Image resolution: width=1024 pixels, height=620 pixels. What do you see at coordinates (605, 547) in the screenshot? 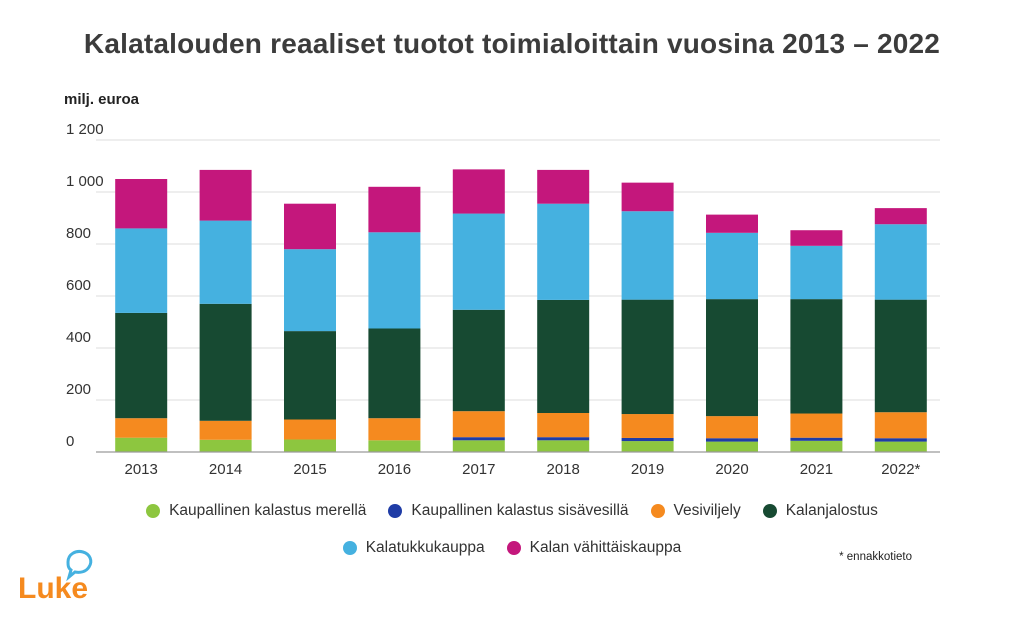
I see `legend-label: Kalan vähittäiskauppa` at bounding box center [605, 547].